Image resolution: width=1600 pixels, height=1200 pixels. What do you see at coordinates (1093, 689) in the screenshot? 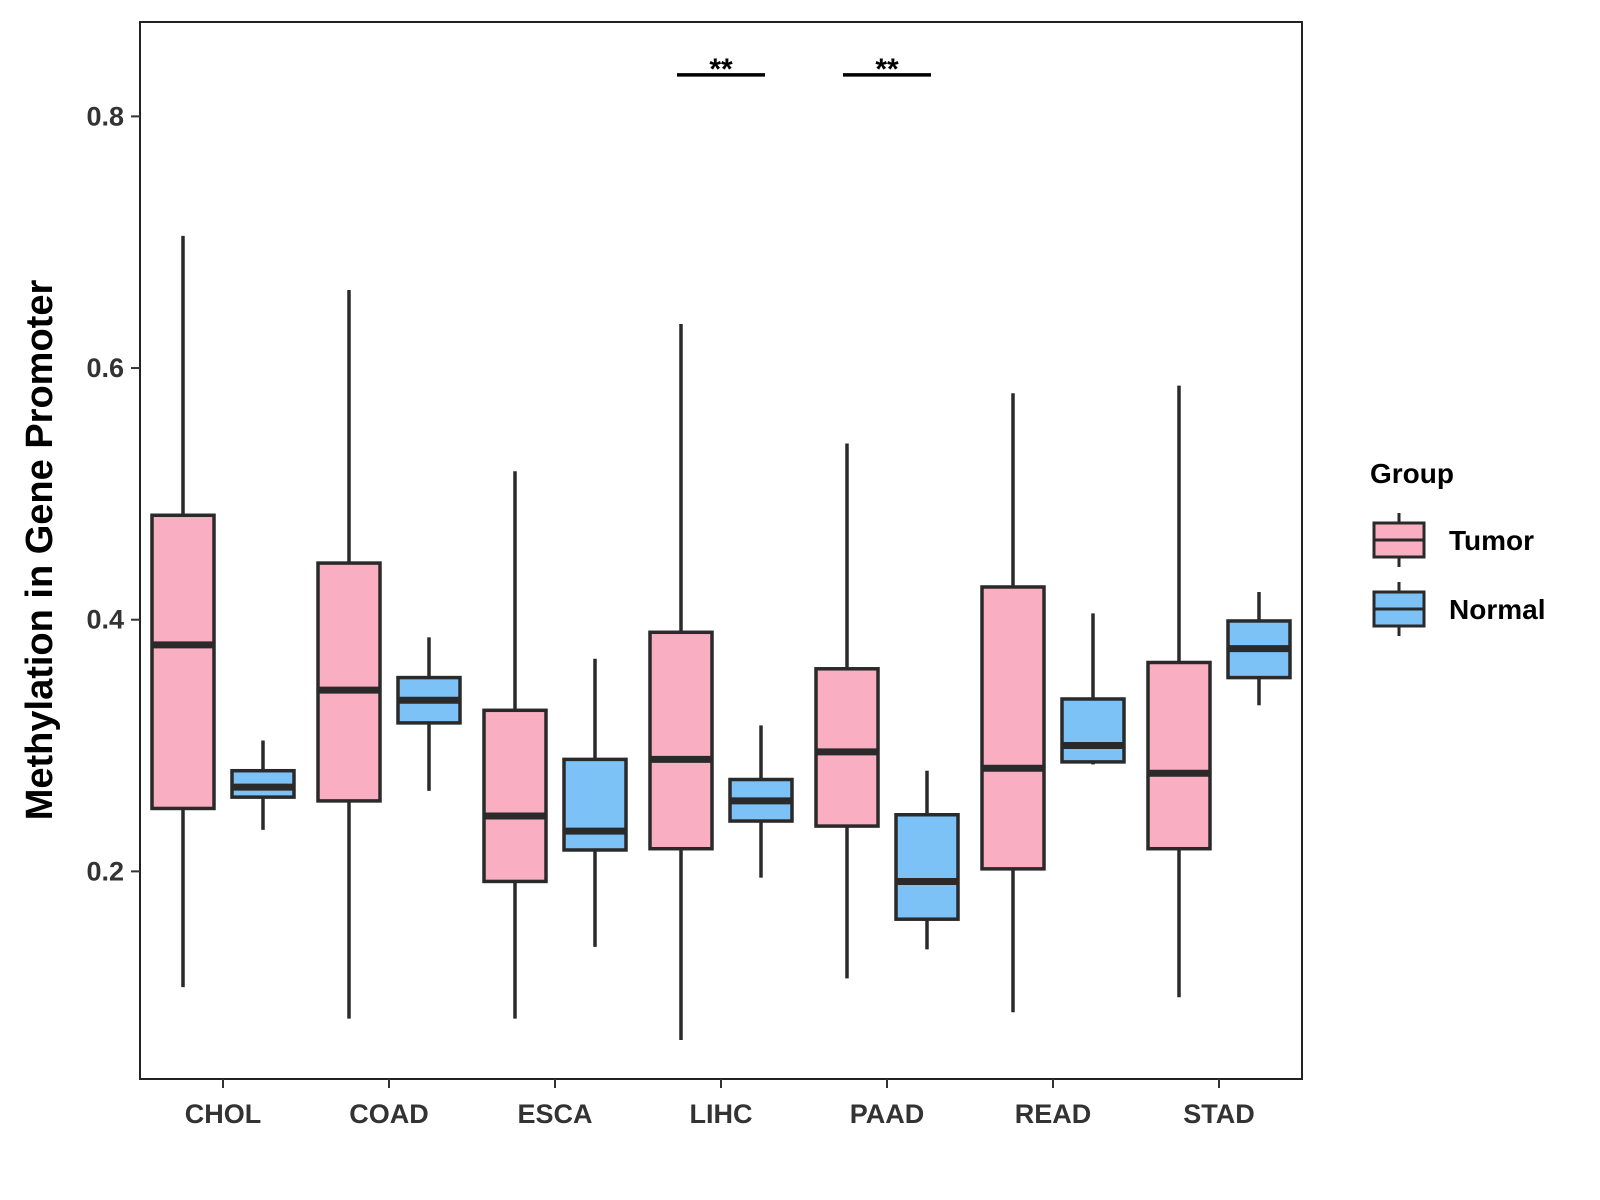
I see `normal-box-read` at bounding box center [1093, 689].